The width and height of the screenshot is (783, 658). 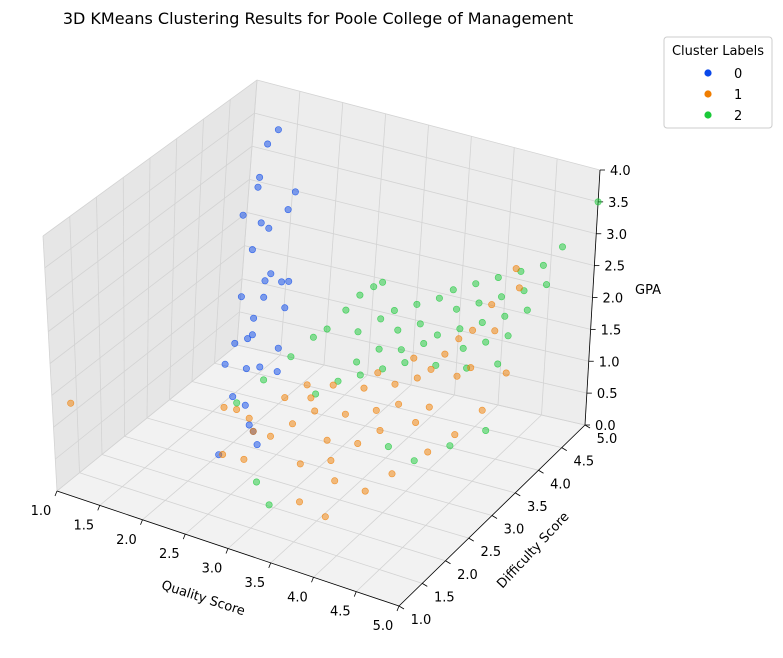 I want to click on z-tick-label: 3.0, so click(x=616, y=235).